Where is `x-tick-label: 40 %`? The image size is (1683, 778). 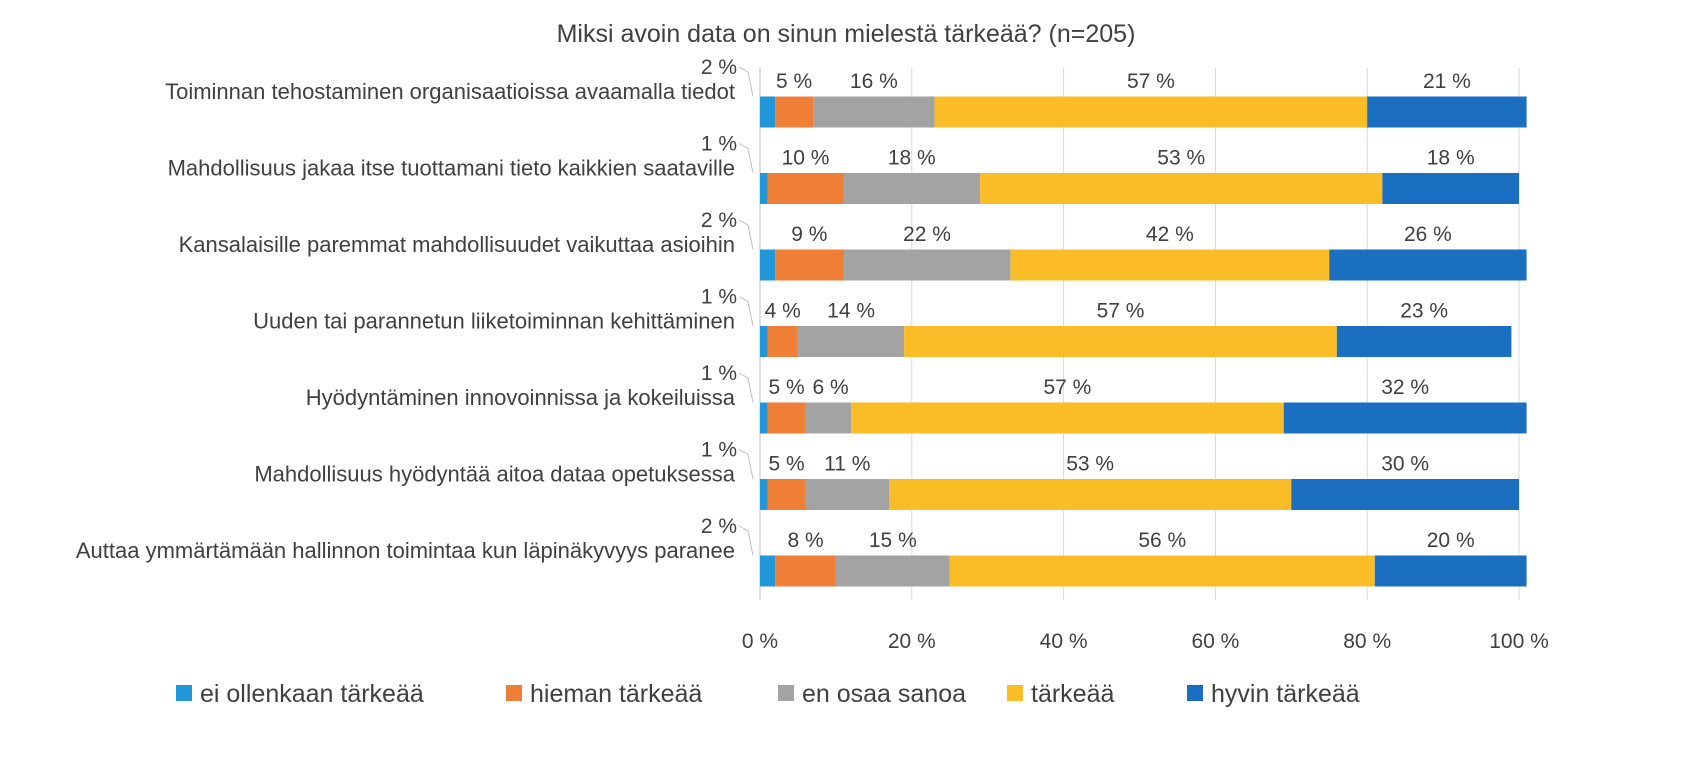
x-tick-label: 40 % is located at coordinates (1064, 641).